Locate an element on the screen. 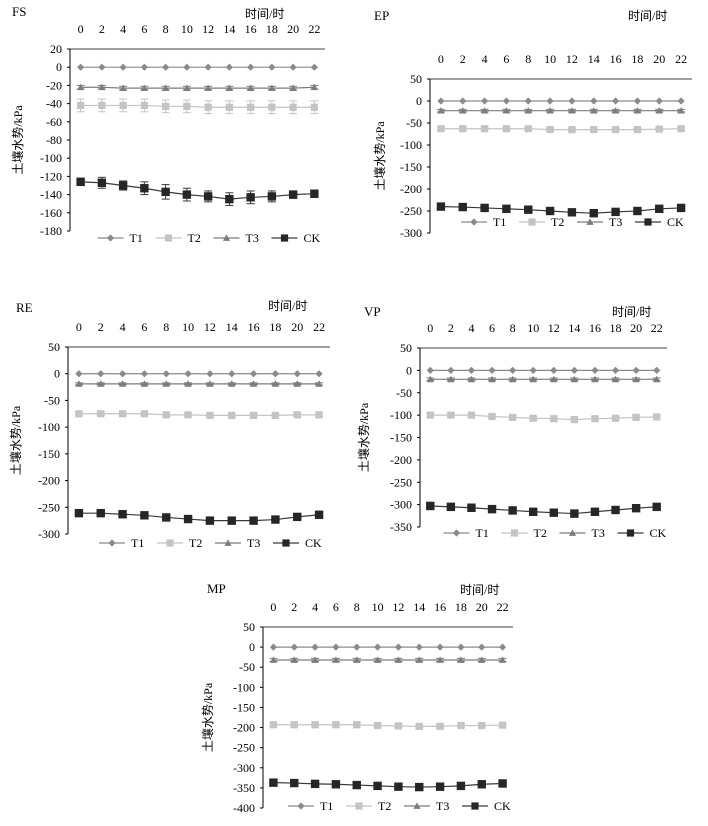  y-tick-label: -150 is located at coordinates (401, 438).